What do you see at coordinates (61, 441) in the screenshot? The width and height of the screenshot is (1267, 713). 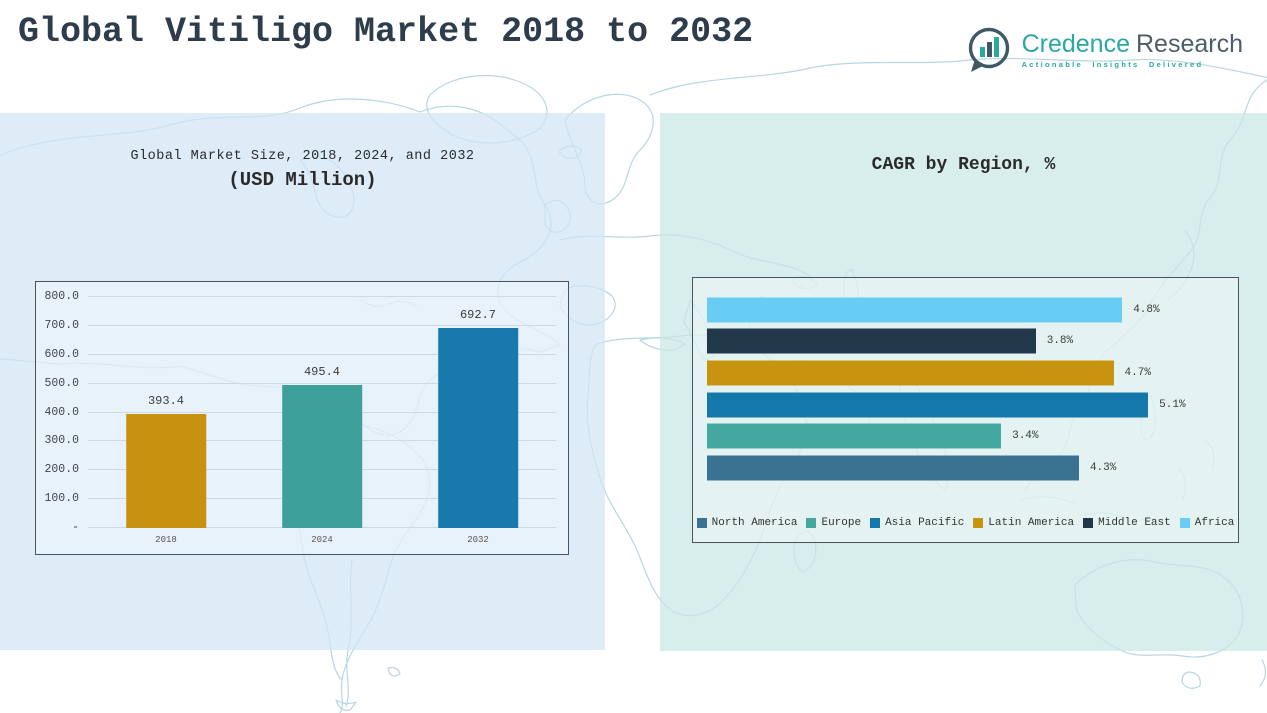 I see `y-axis-tick-300: 300.0` at bounding box center [61, 441].